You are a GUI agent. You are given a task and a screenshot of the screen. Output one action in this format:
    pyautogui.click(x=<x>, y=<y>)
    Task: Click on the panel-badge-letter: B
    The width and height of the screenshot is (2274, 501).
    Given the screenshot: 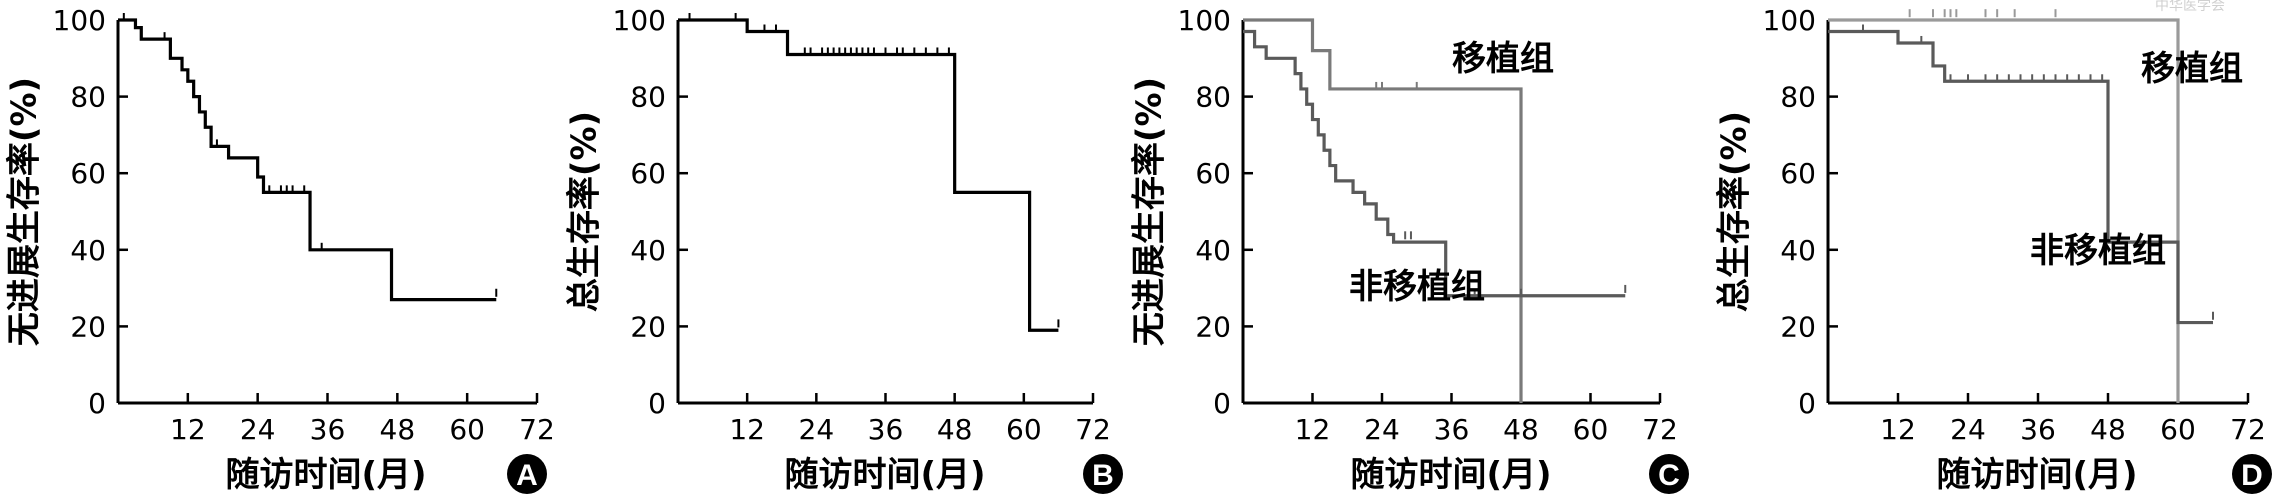 What is the action you would take?
    pyautogui.click(x=1103, y=475)
    